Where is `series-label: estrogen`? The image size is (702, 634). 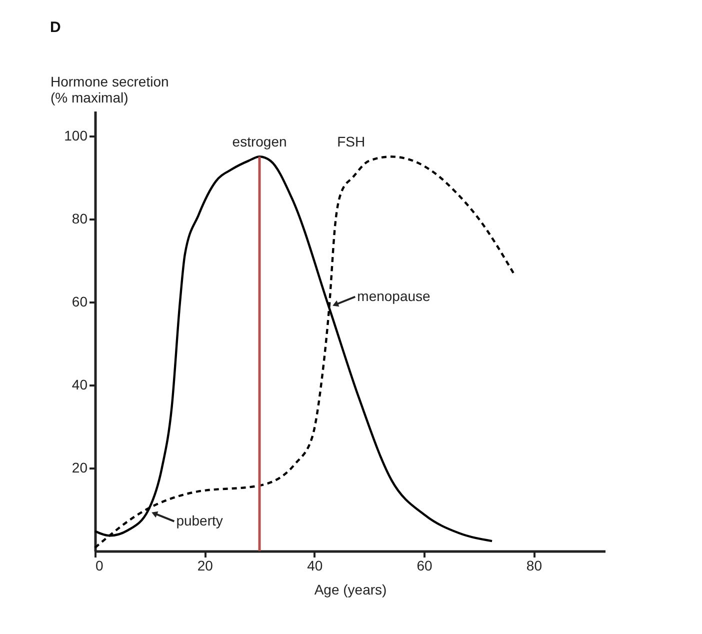
series-label: estrogen is located at coordinates (259, 142).